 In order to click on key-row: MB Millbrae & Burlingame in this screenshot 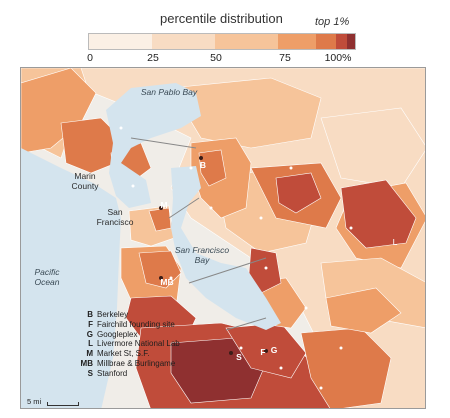, I will do `click(134, 364)`.